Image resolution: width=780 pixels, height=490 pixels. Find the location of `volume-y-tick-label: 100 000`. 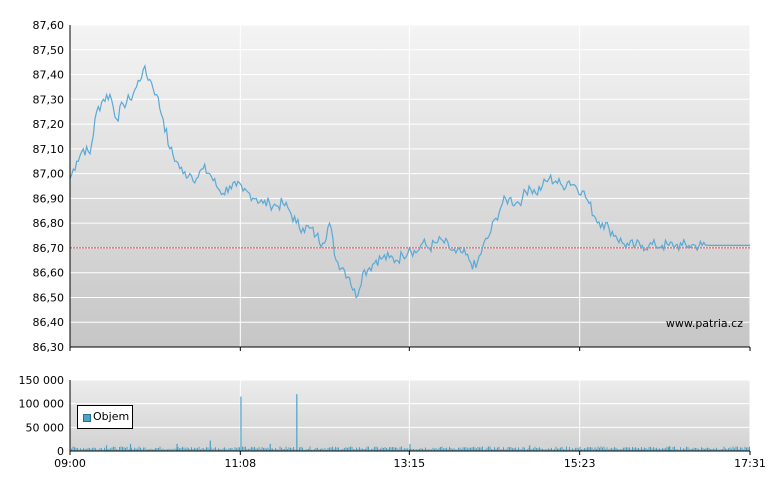

volume-y-tick-label: 100 000 is located at coordinates (42, 404).